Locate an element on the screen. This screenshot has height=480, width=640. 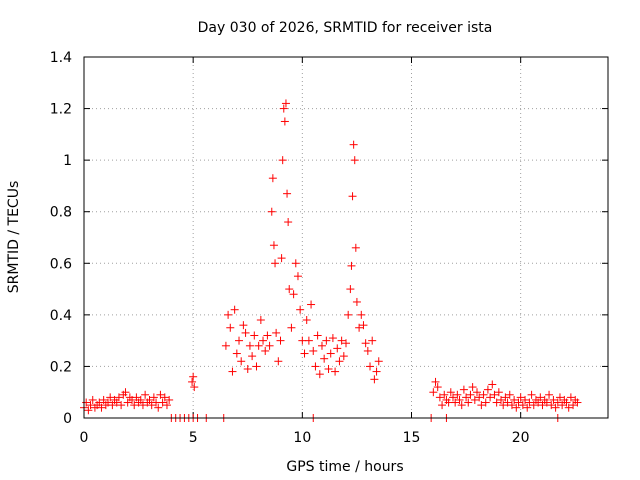
y-tick-label: 0.2 is located at coordinates (61, 367).